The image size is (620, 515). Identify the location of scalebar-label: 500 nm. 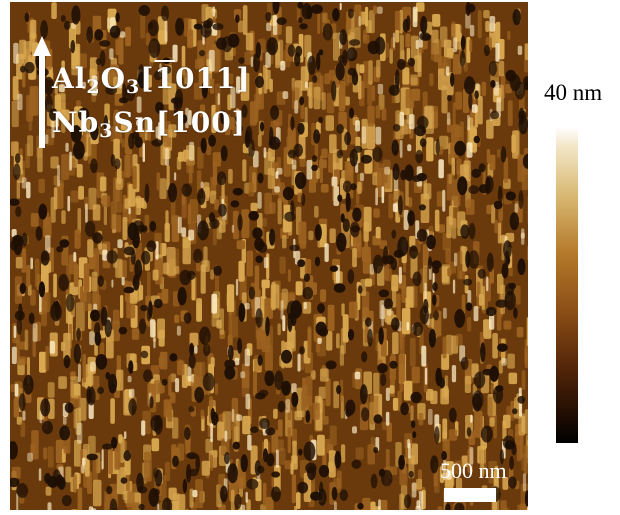
(473, 470).